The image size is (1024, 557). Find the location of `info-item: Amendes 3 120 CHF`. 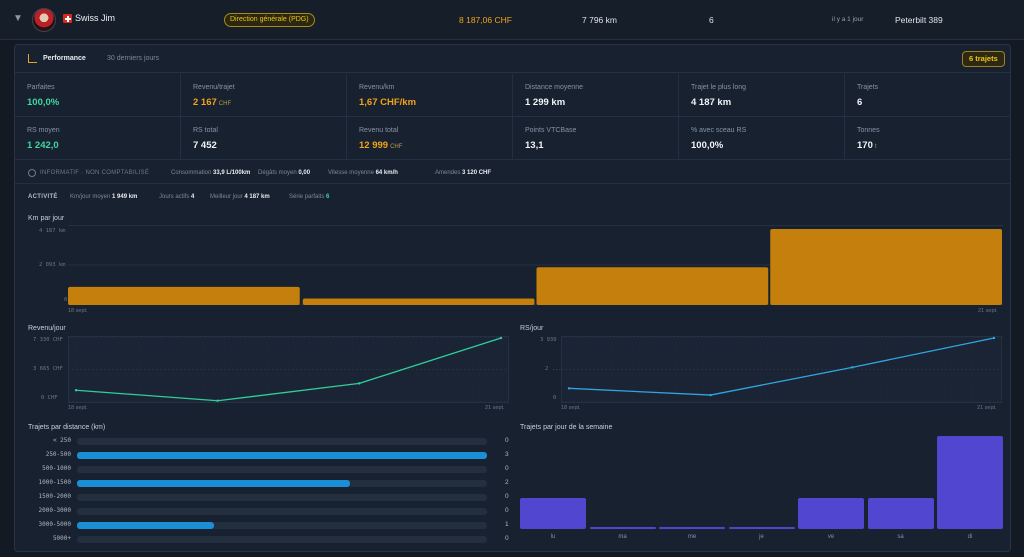

info-item: Amendes 3 120 CHF is located at coordinates (463, 173).